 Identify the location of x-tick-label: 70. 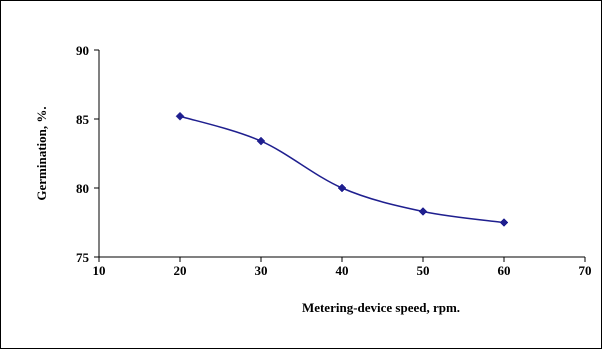
(585, 270).